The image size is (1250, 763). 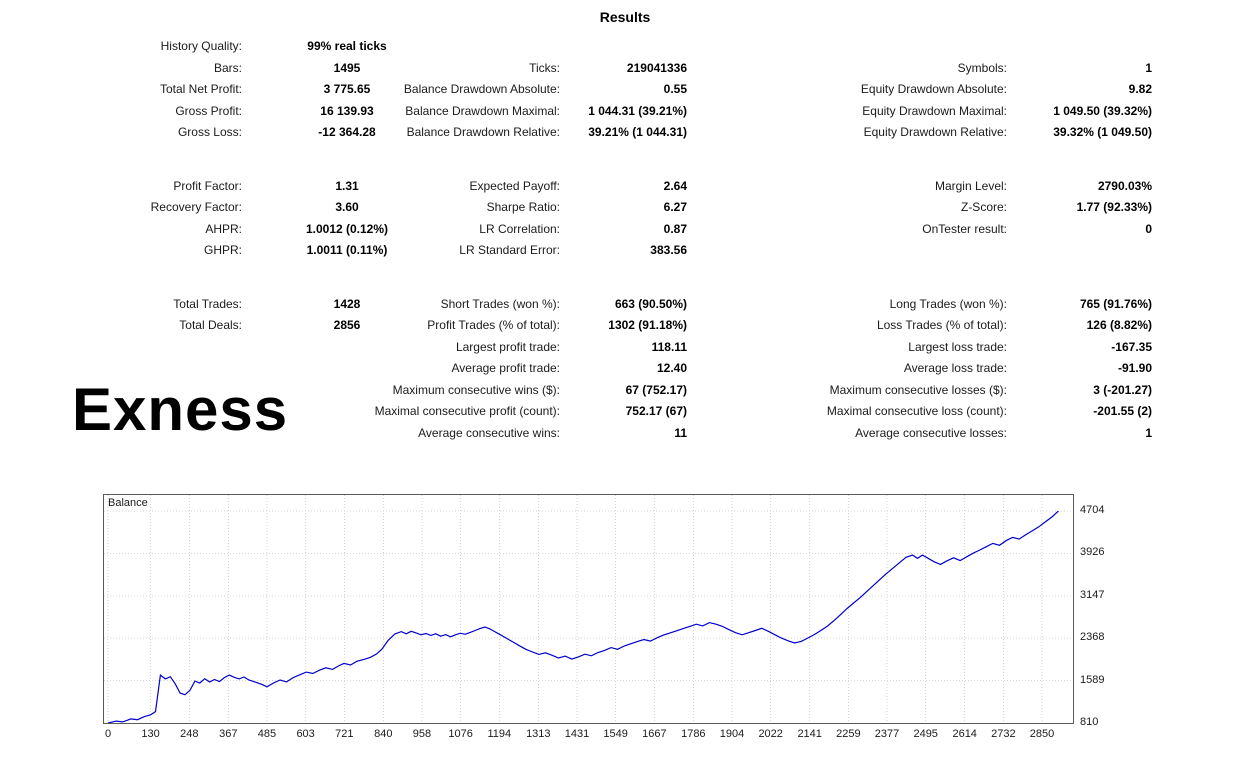 What do you see at coordinates (1115, 303) in the screenshot?
I see `stat-value: 765 (91.76%)` at bounding box center [1115, 303].